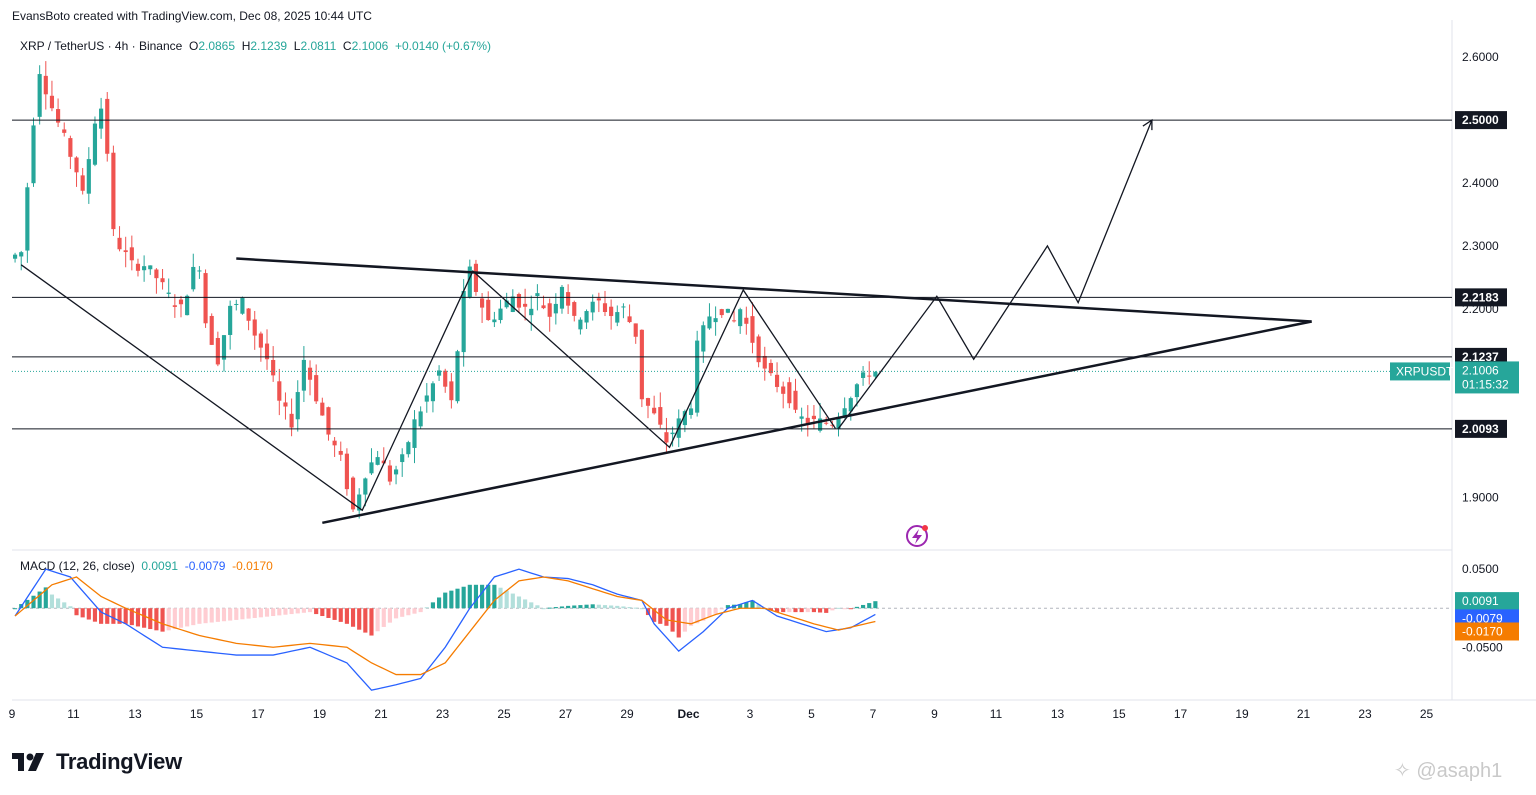 The image size is (1536, 795). What do you see at coordinates (1480, 429) in the screenshot?
I see `level-label: 2.0093` at bounding box center [1480, 429].